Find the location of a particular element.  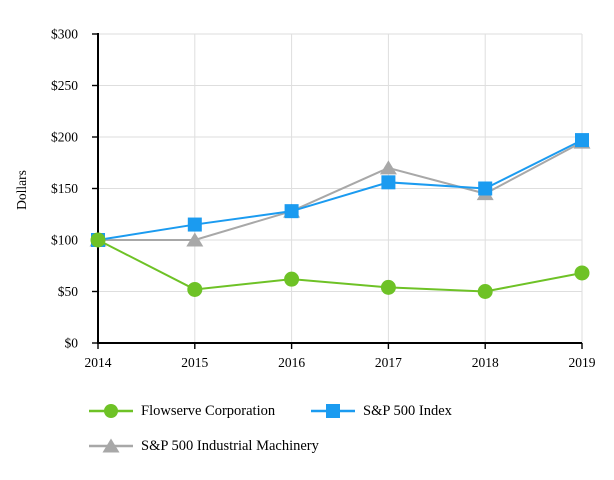

legend-square-marker-icon is located at coordinates (333, 411).